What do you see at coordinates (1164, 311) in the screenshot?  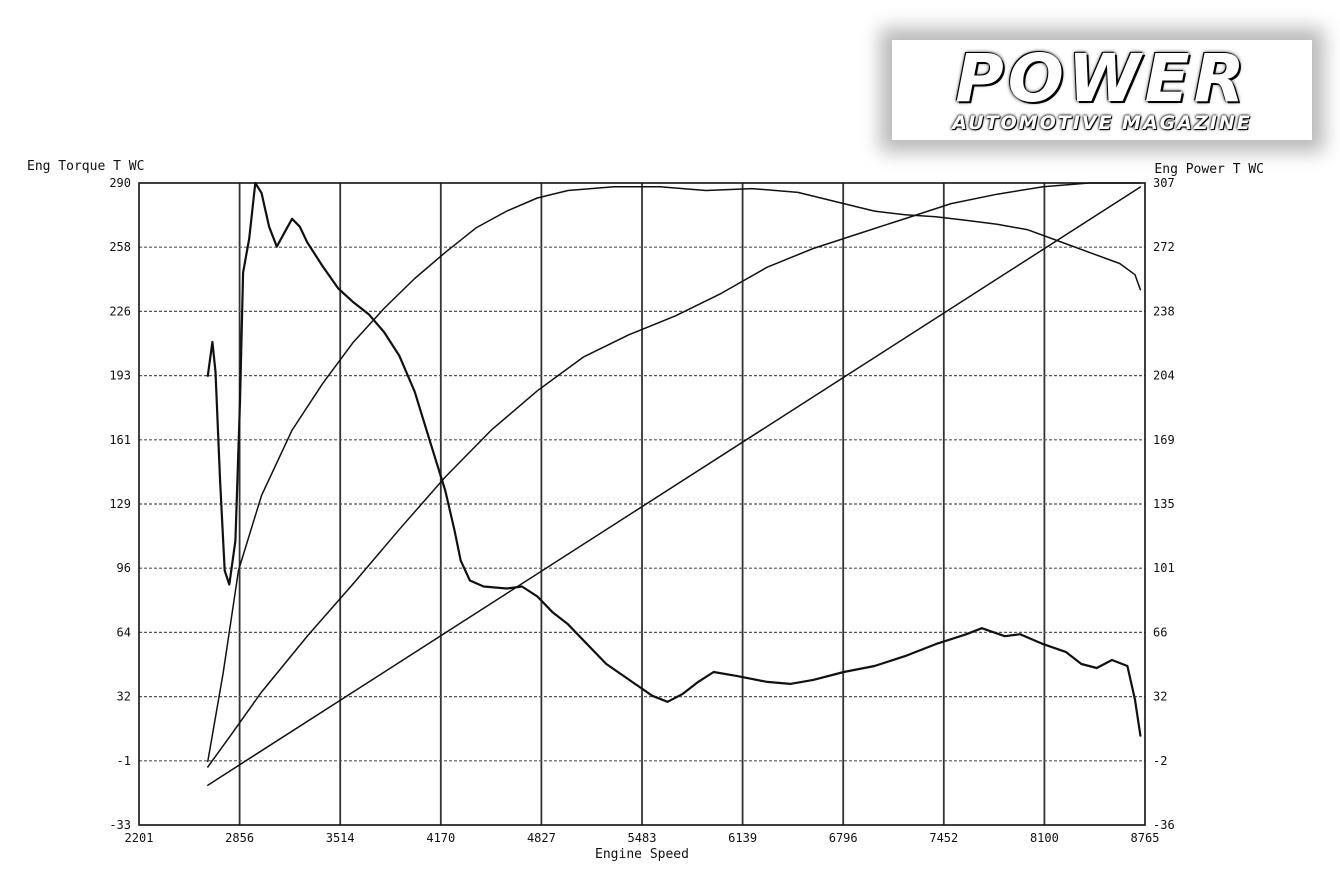 I see `y2-tick-label: 238` at bounding box center [1164, 311].